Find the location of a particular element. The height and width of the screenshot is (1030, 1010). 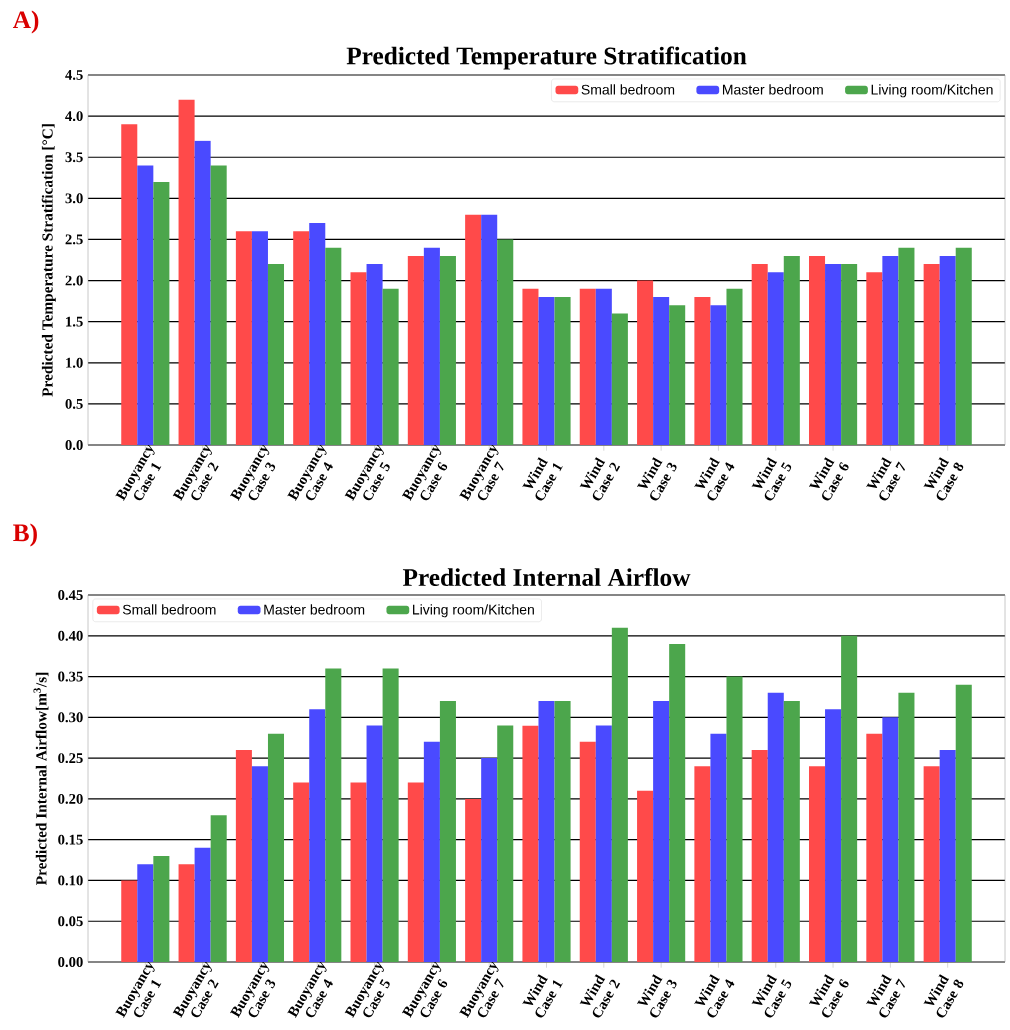

y-tick-label: 2.0 is located at coordinates (74, 280).